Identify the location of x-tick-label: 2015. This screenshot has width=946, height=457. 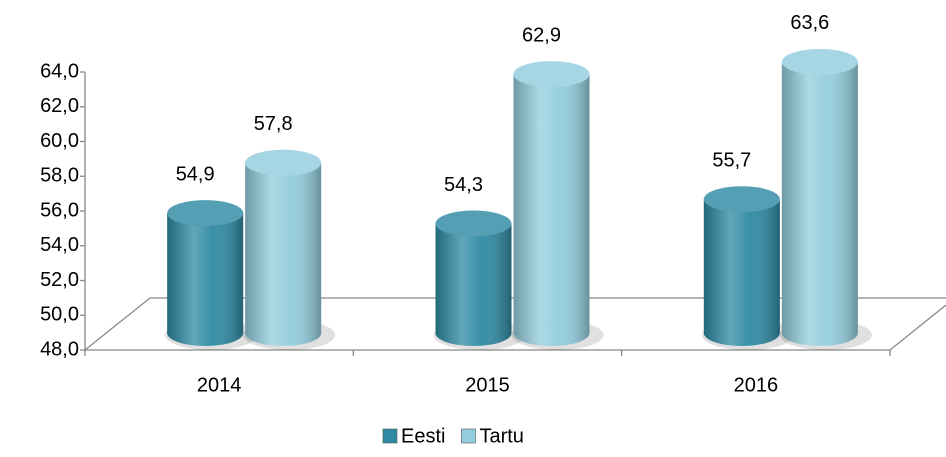
(487, 385).